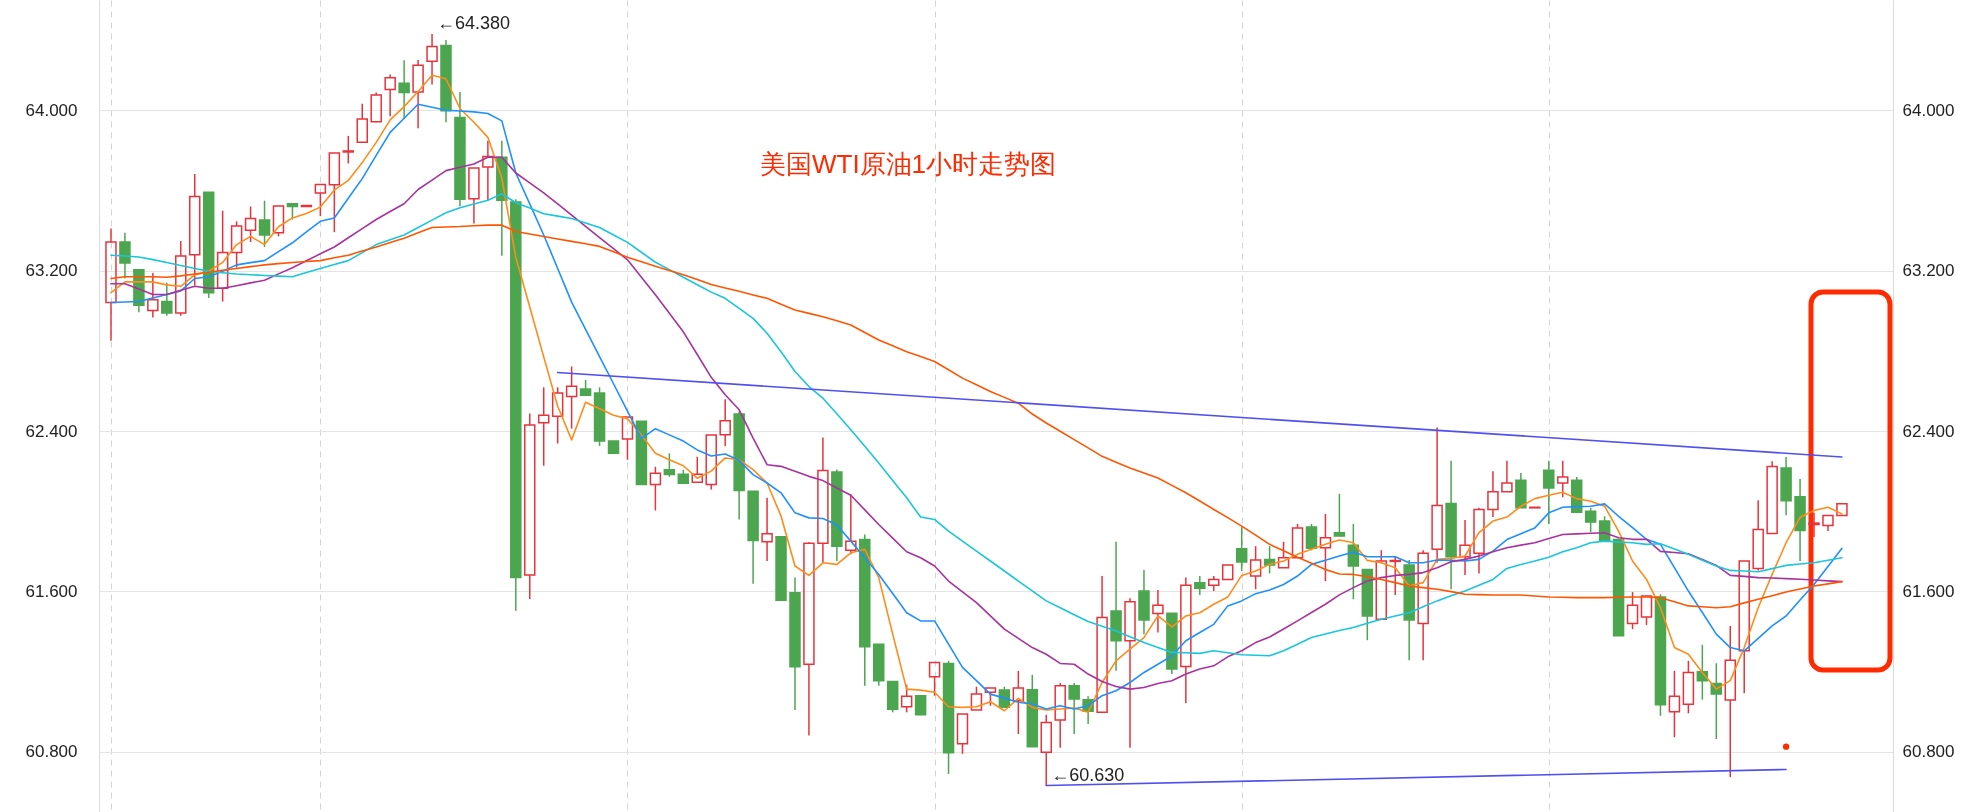  I want to click on annotation: ←64.380, so click(474, 23).